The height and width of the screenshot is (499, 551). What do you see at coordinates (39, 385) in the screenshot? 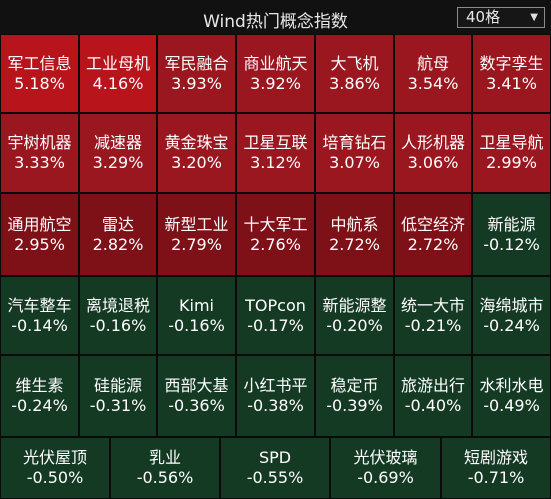
I see `concept-name: 维生素` at bounding box center [39, 385].